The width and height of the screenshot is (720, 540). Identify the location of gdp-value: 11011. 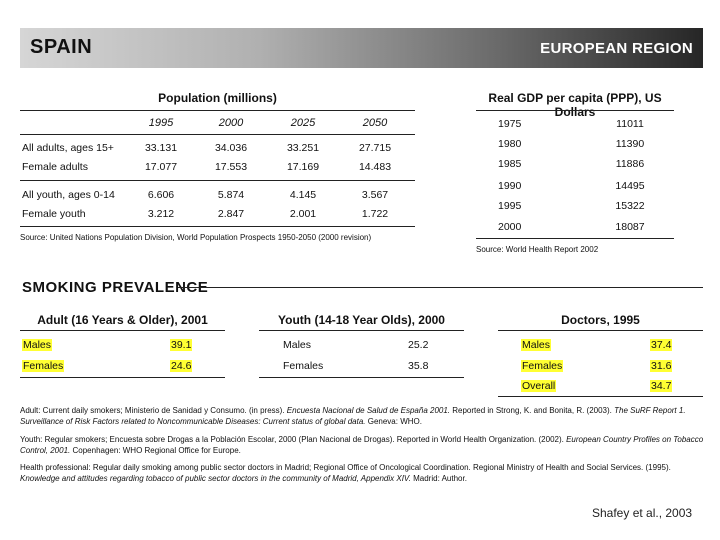
(630, 124).